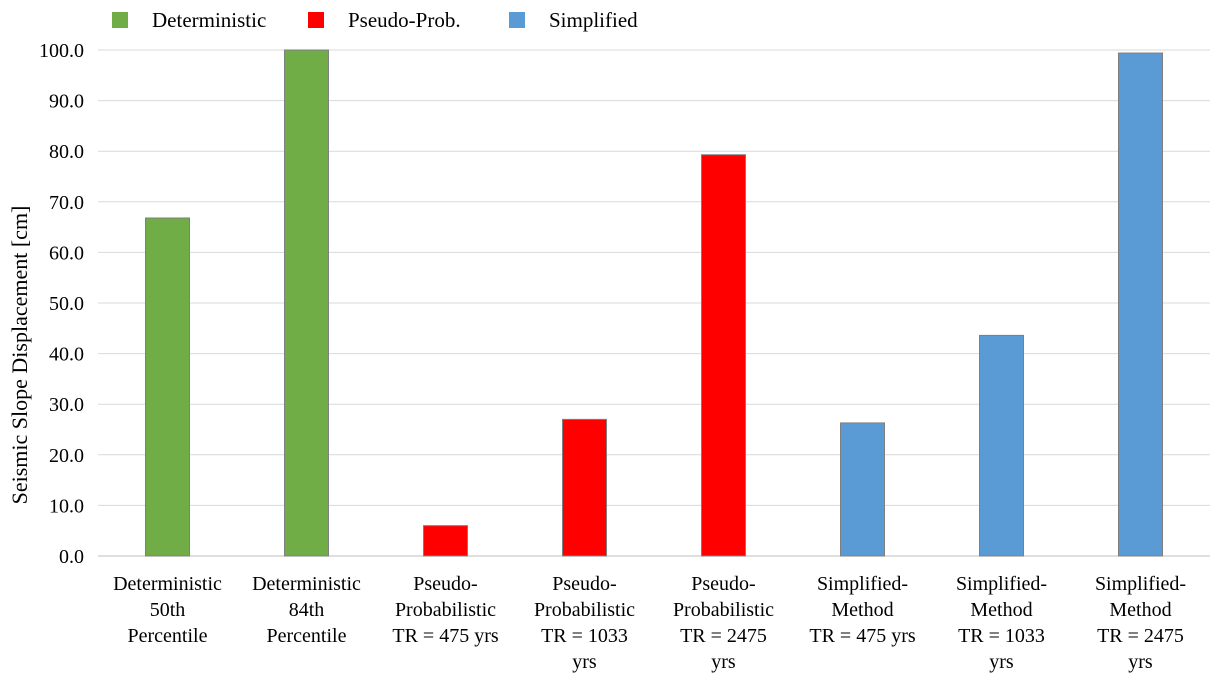 The height and width of the screenshot is (689, 1215). I want to click on x-tick-label: Simplified-Method TR = 1033 yrs, so click(1001, 623).